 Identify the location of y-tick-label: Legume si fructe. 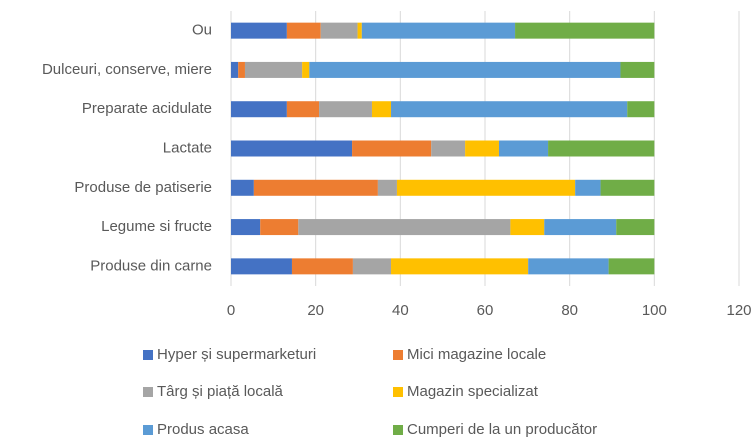
(156, 226).